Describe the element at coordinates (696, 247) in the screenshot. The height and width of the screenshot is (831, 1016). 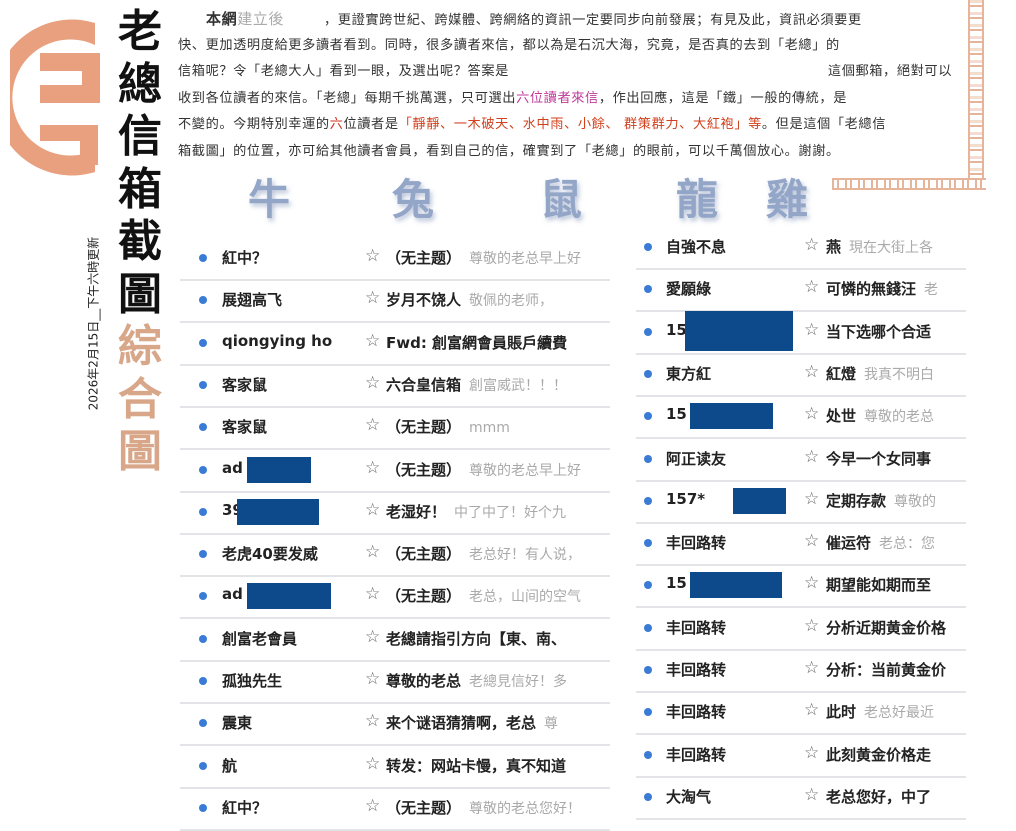
I see `sender-name: 自強不息` at that location.